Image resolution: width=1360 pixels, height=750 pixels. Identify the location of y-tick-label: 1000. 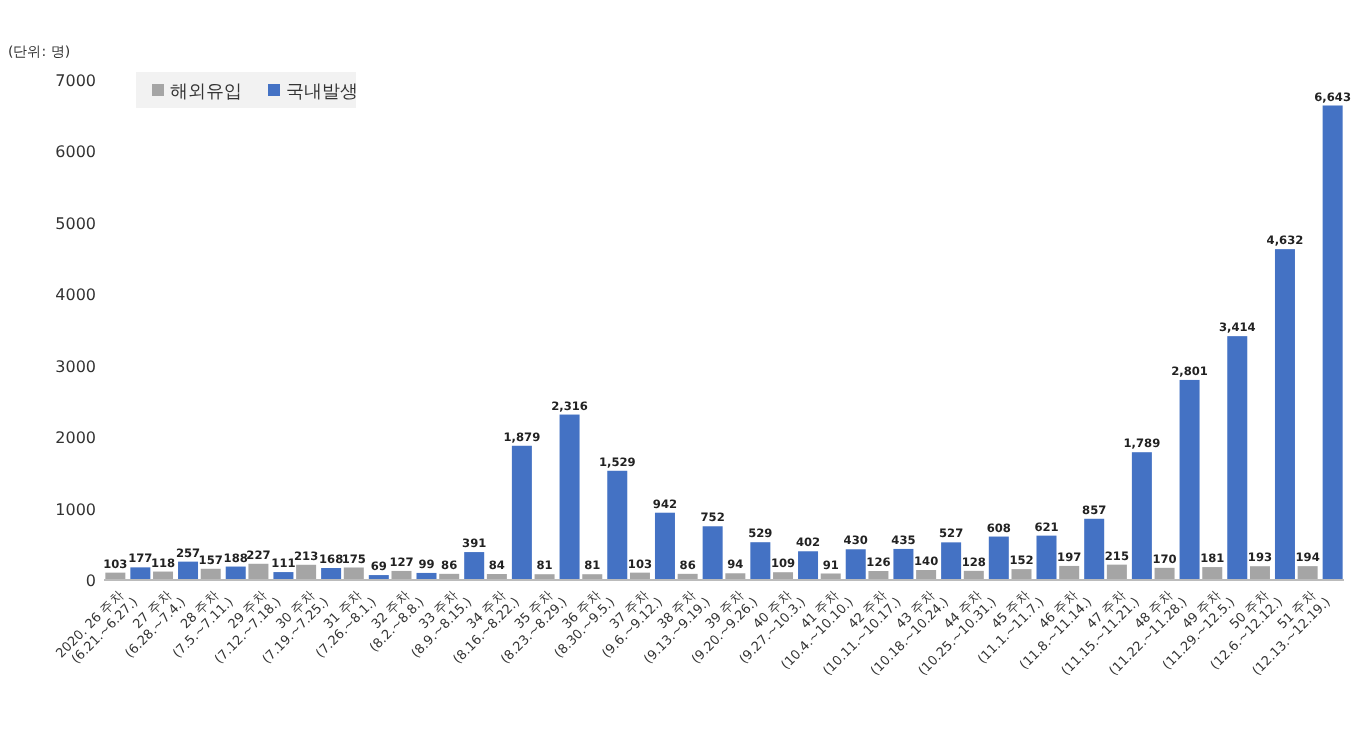
(75, 509).